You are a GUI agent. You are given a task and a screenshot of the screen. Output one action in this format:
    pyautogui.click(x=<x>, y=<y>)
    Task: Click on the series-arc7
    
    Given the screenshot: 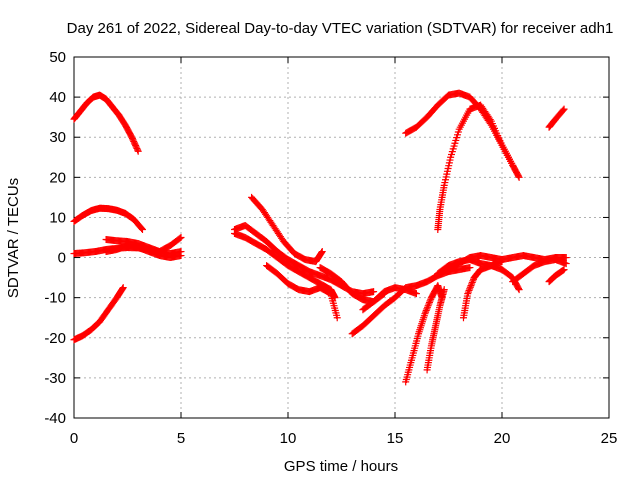 What is the action you would take?
    pyautogui.click(x=304, y=259)
    